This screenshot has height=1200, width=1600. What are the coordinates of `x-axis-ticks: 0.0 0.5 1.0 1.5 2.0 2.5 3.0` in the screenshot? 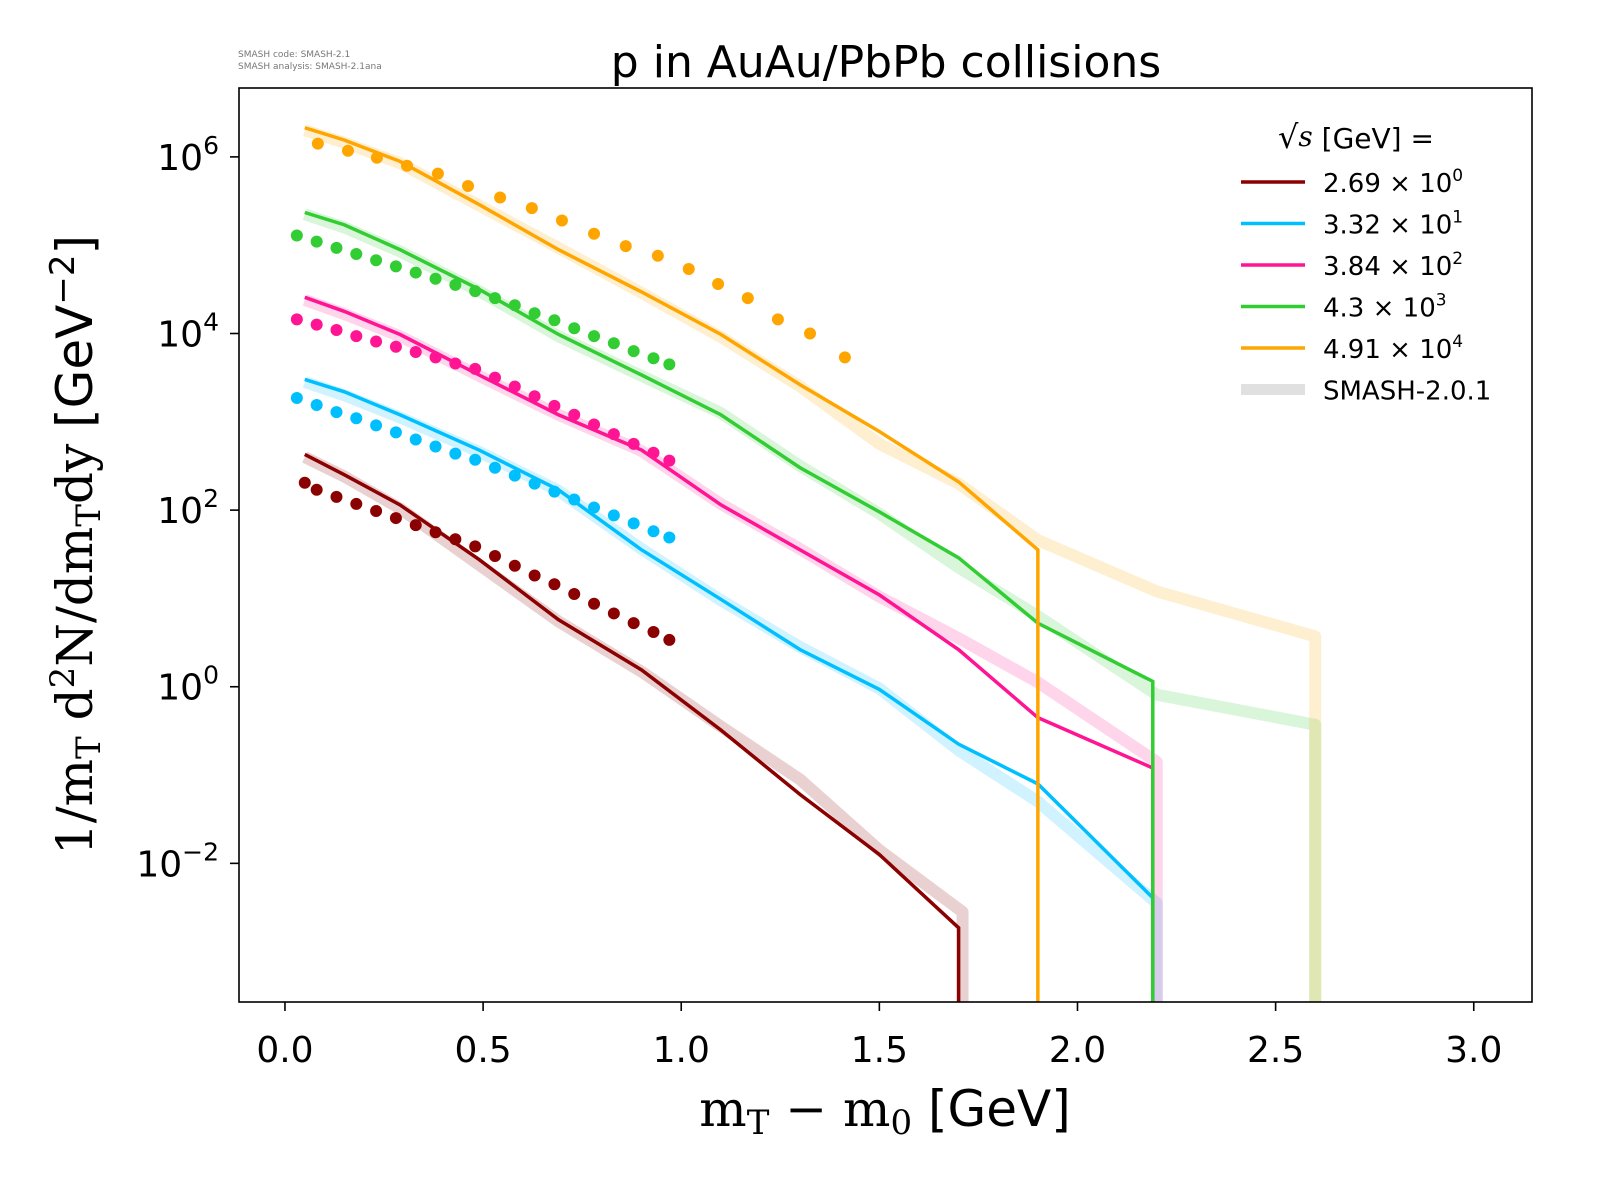 It's located at (879, 1036).